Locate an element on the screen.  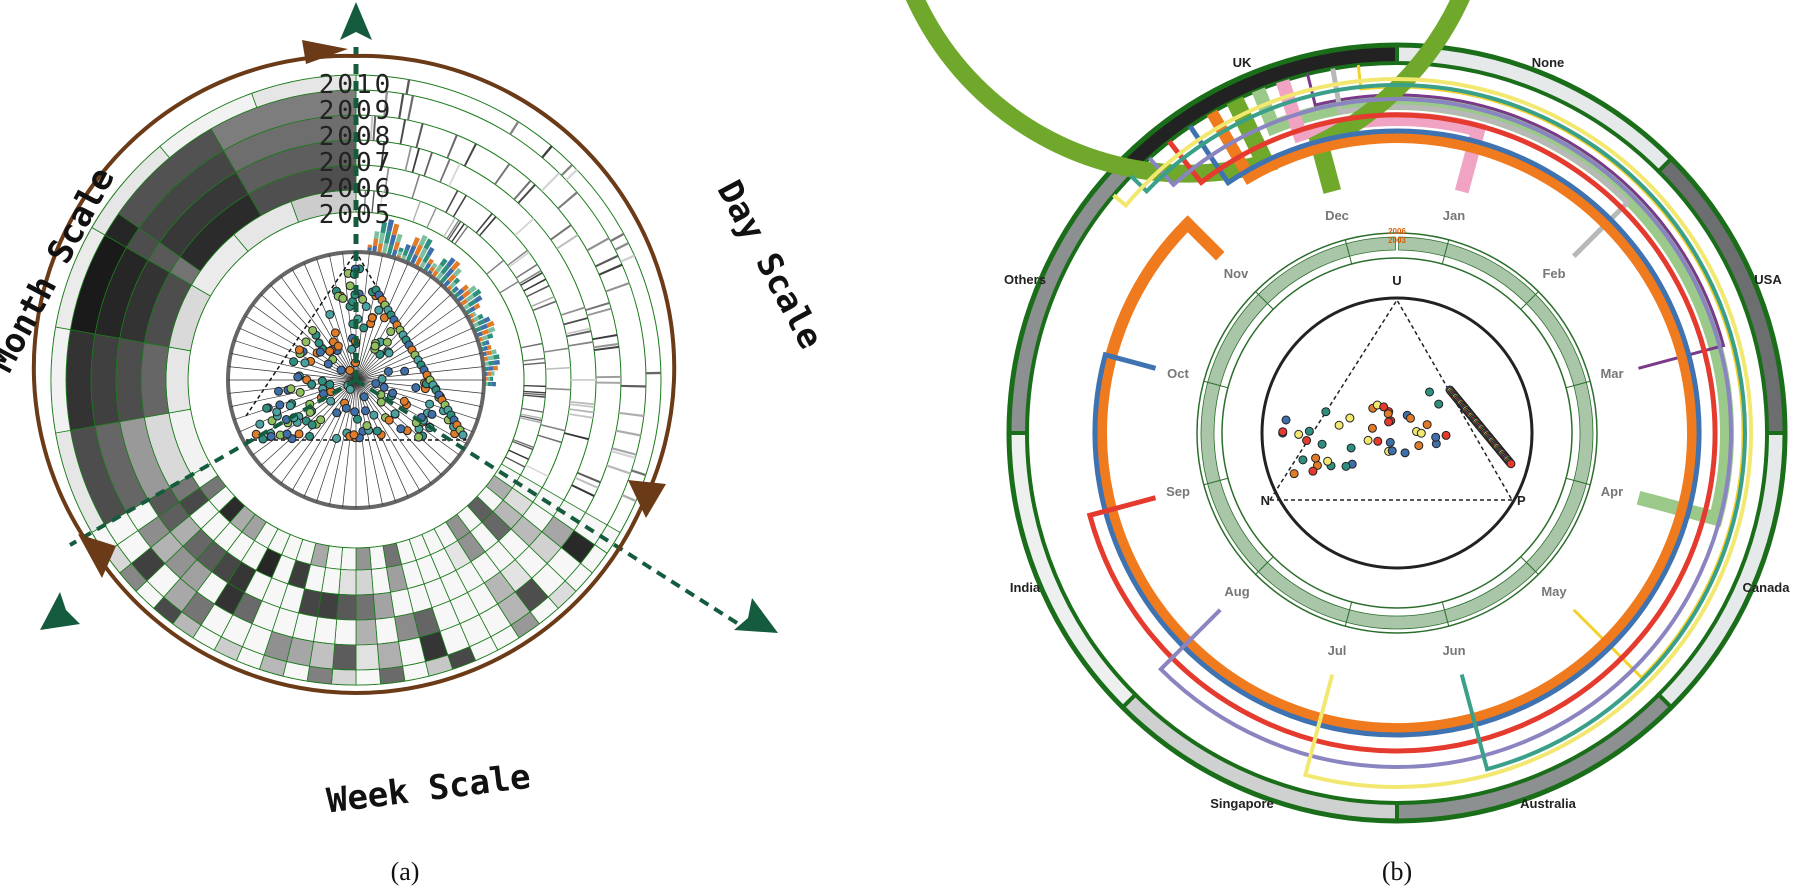
scatter-points-b is located at coordinates (1397, 432).